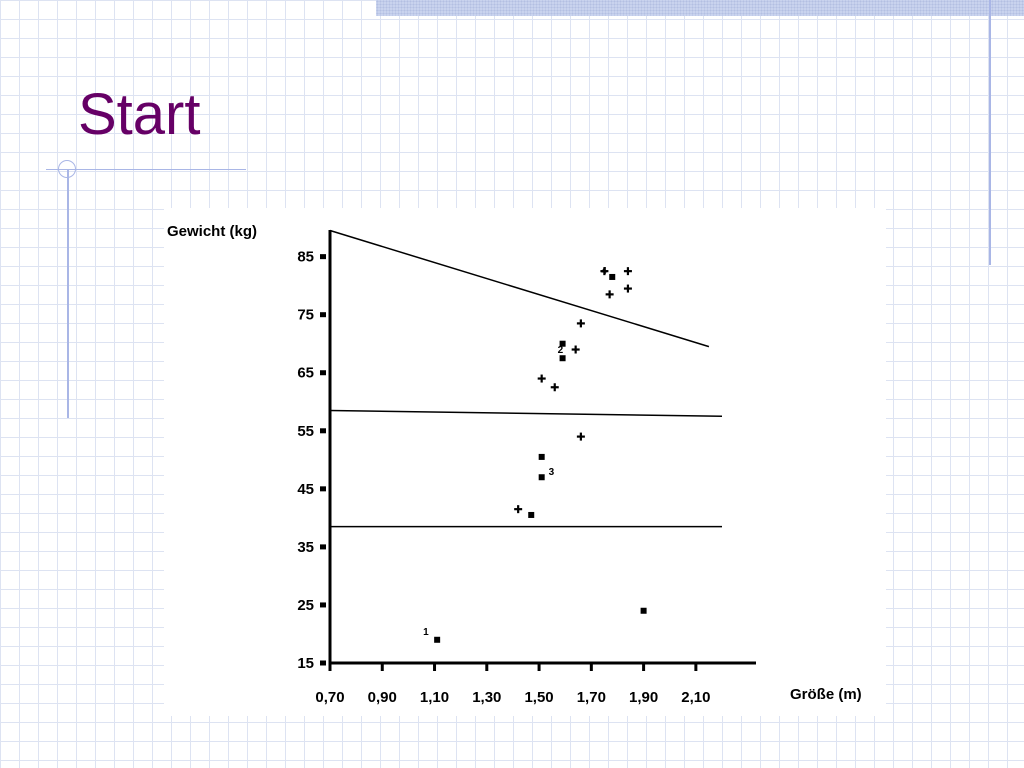 Image resolution: width=1024 pixels, height=768 pixels. Describe the element at coordinates (311, 460) in the screenshot. I see `y-ticks: 15 25 35 45 55 65 75 85` at that location.